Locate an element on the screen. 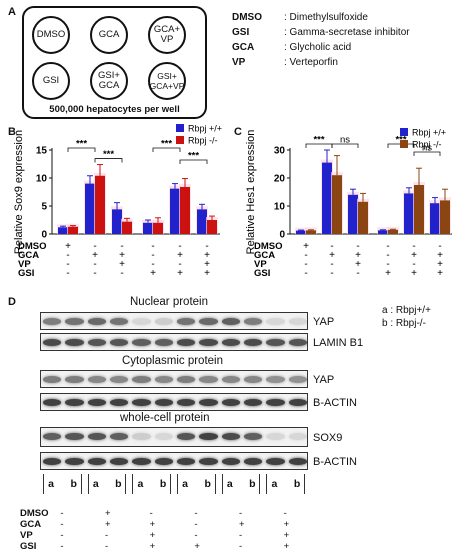  abbreviation-gca: GCA: Glycholic acid is located at coordinates (292, 47).